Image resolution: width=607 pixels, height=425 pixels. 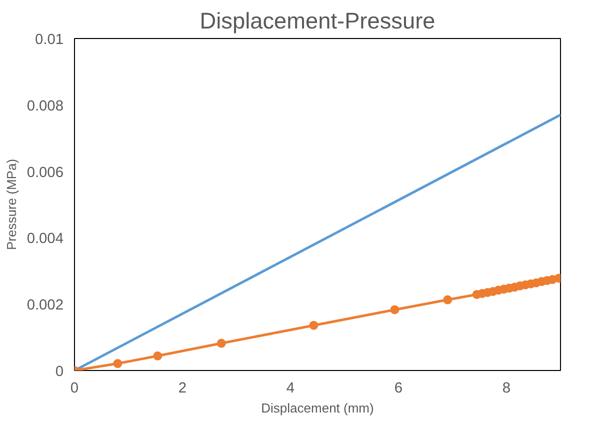 What do you see at coordinates (11, 204) in the screenshot?
I see `y-axis-title: Pressure (MPa)` at bounding box center [11, 204].